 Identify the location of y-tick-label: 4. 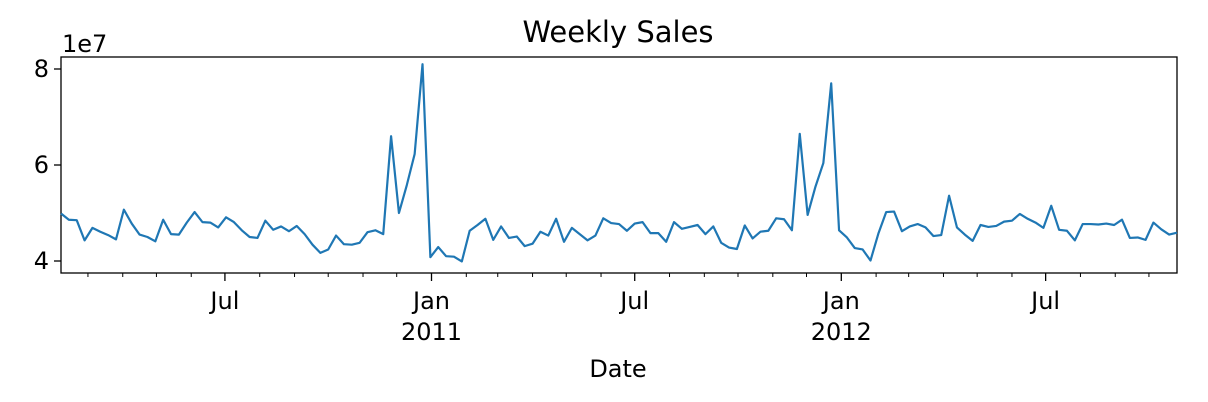
(41, 261).